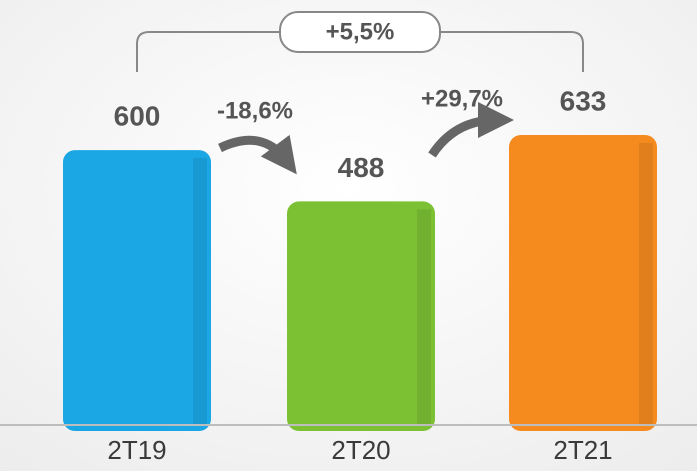 This screenshot has height=471, width=697. I want to click on total-change: +5,5%, so click(360, 31).